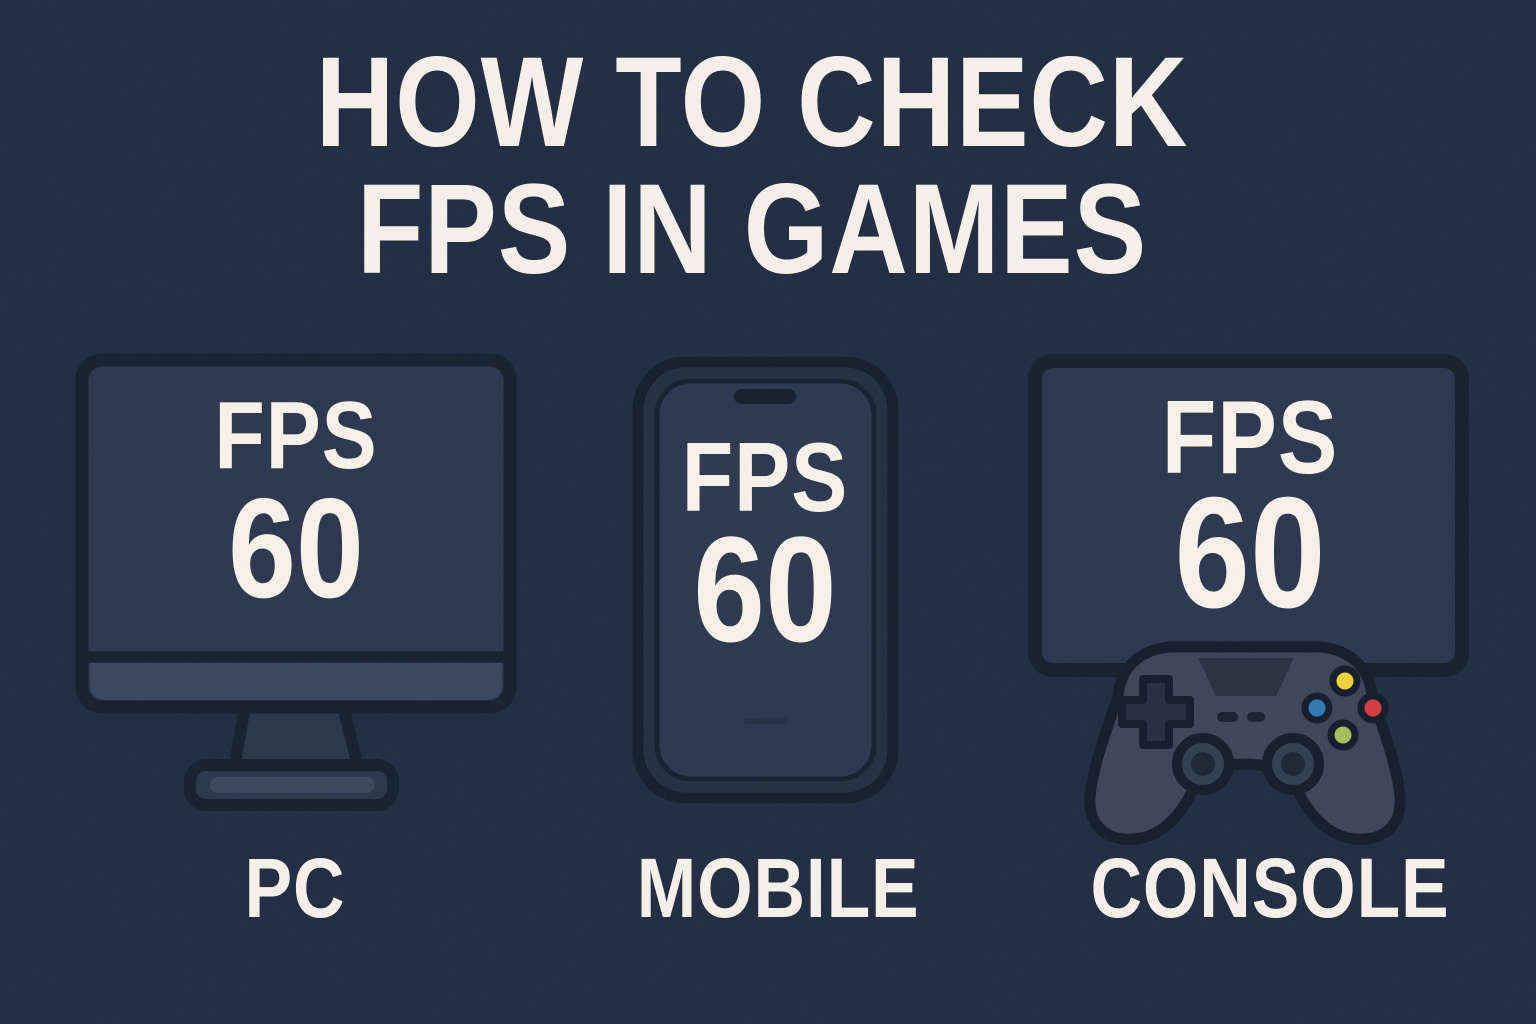  What do you see at coordinates (1373, 708) in the screenshot?
I see `button-red-icon` at bounding box center [1373, 708].